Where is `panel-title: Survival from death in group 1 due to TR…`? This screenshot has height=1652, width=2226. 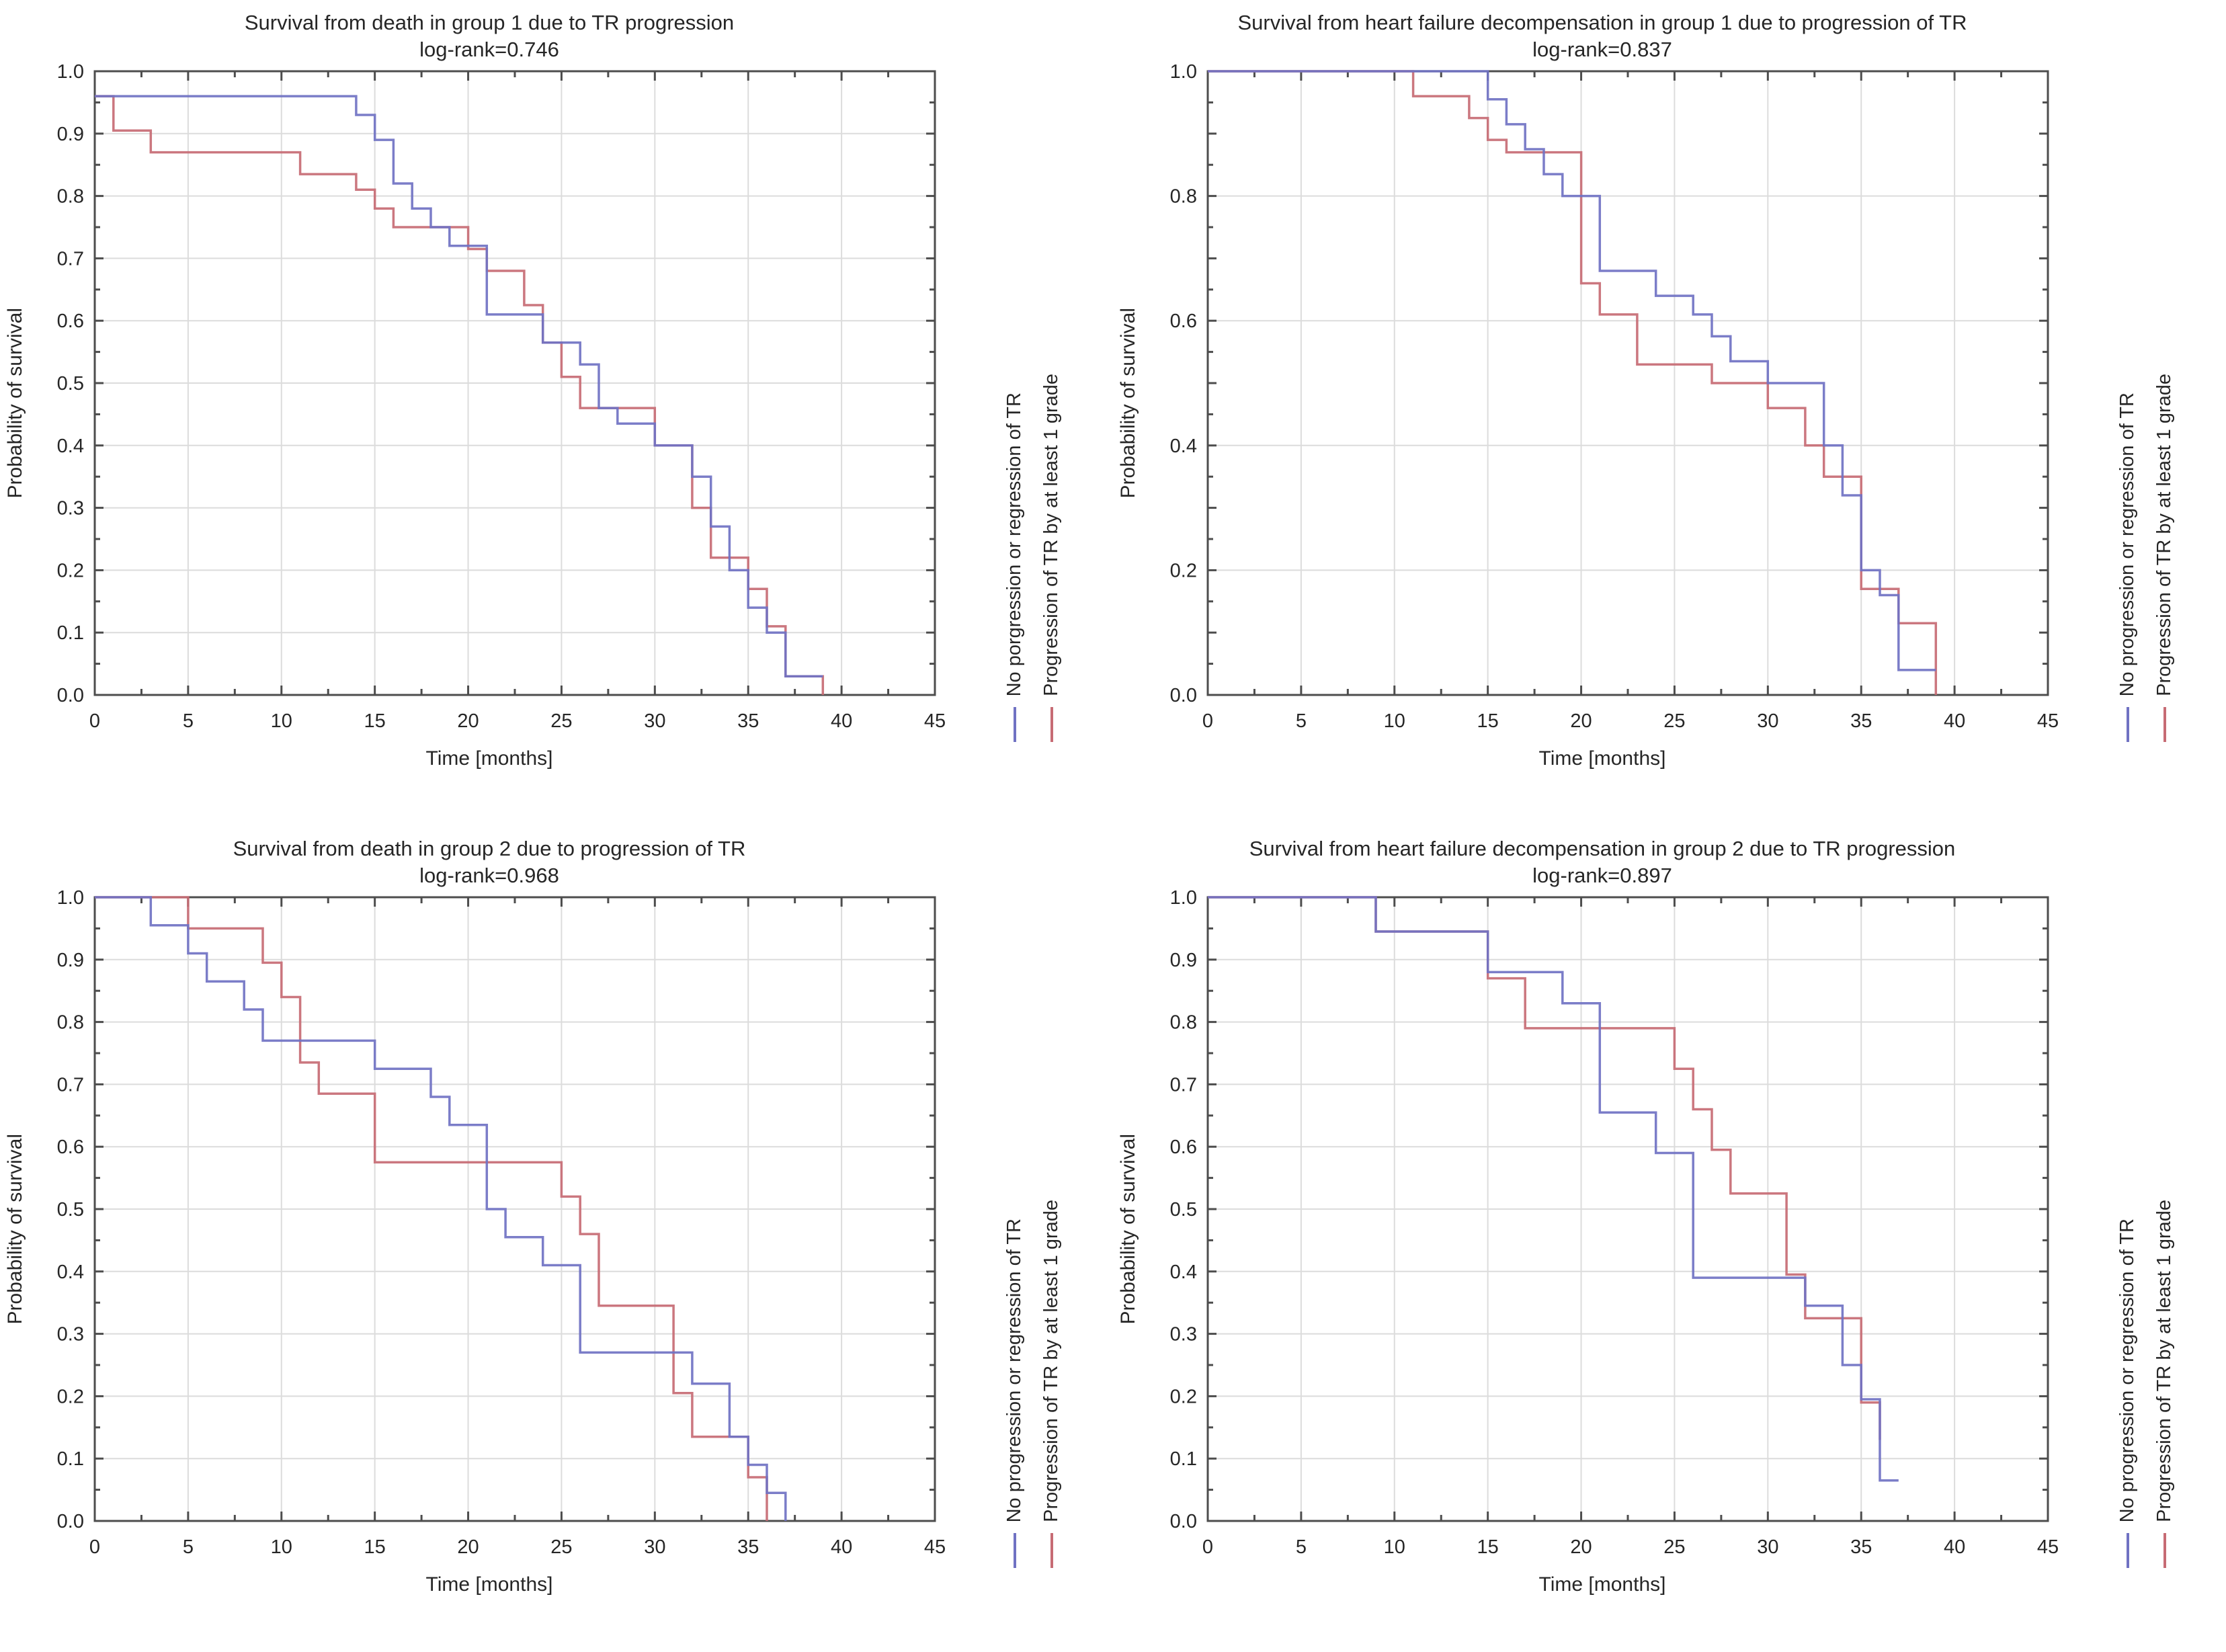 panel-title: Survival from death in group 1 due to TR… is located at coordinates (489, 22).